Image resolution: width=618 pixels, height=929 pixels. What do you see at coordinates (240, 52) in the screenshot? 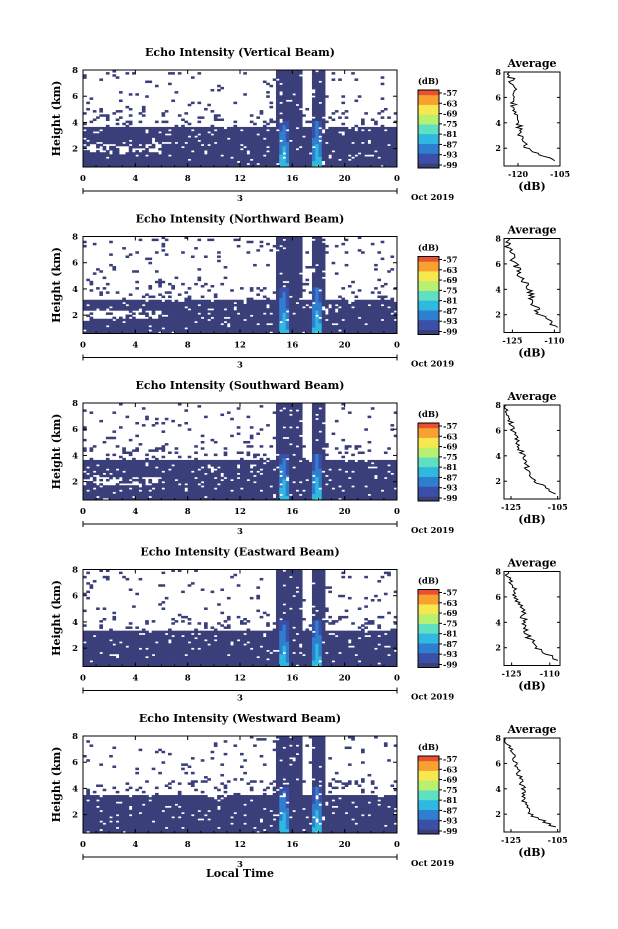
I see `panel-title: Echo Intensity (Vertical Beam)` at bounding box center [240, 52].